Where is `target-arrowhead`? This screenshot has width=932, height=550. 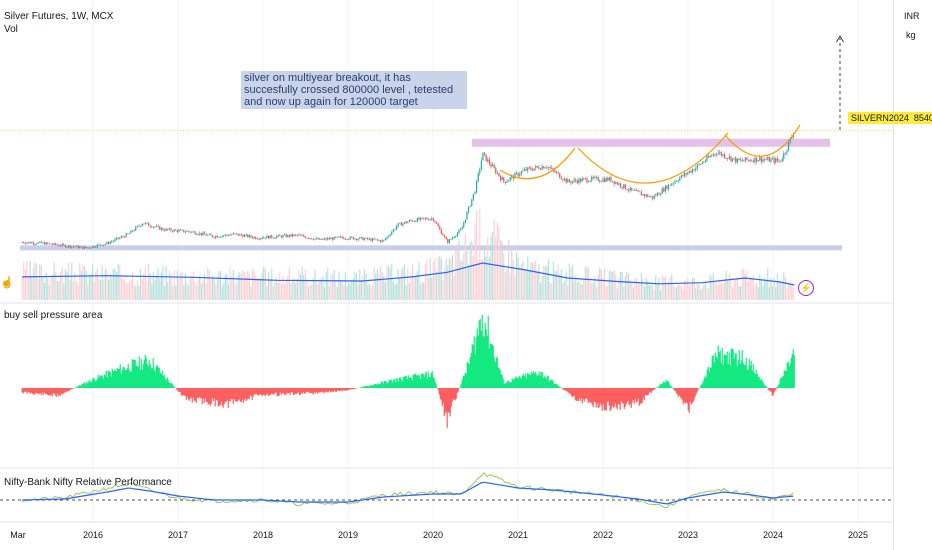
target-arrowhead is located at coordinates (840, 39).